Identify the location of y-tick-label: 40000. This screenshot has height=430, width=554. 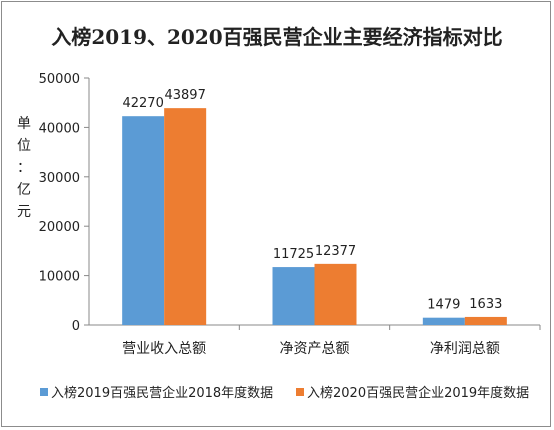
(59, 128).